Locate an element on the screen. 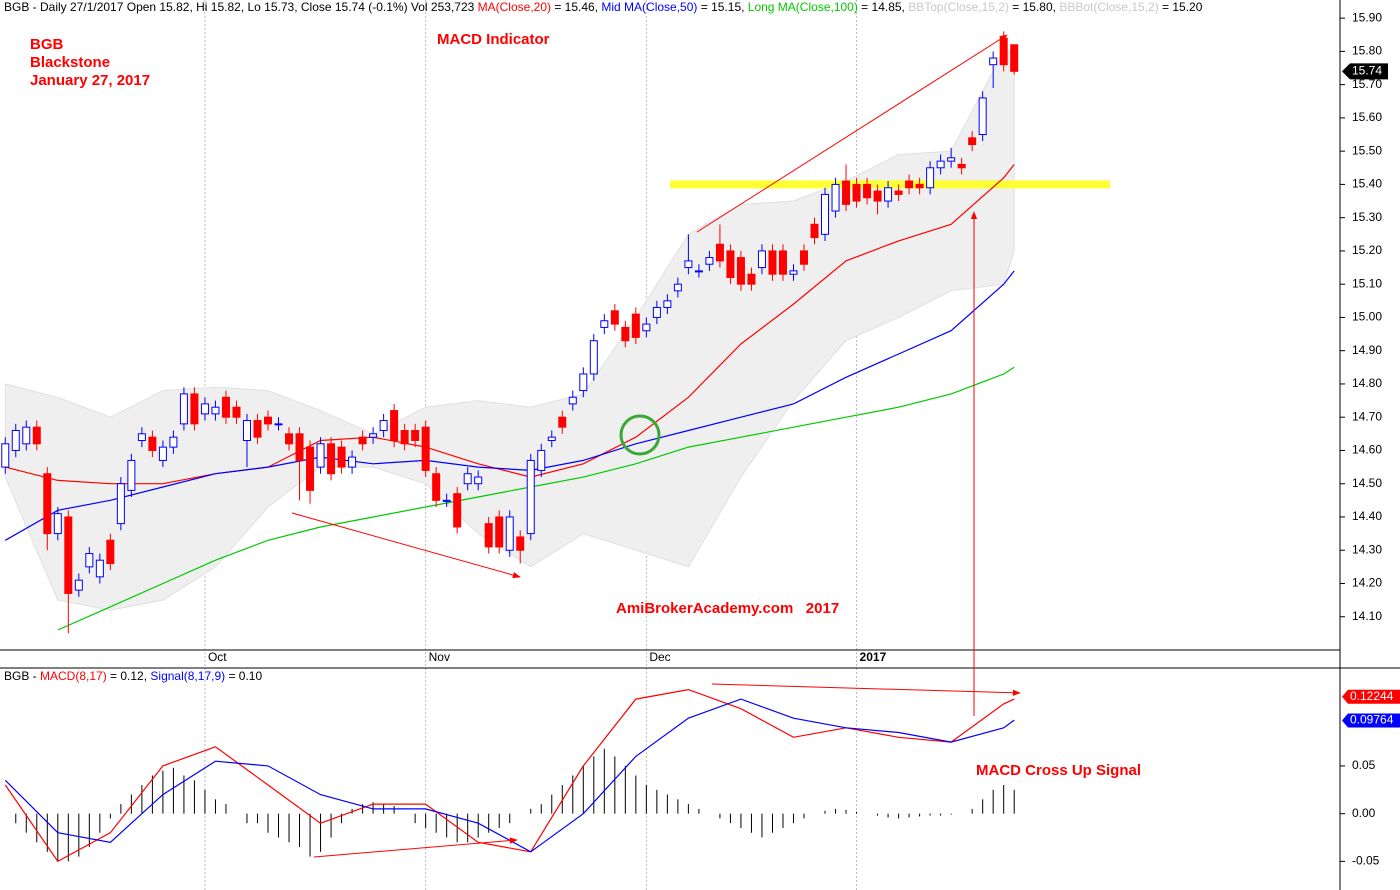  y-tick-label: 15.80 is located at coordinates (1367, 51).